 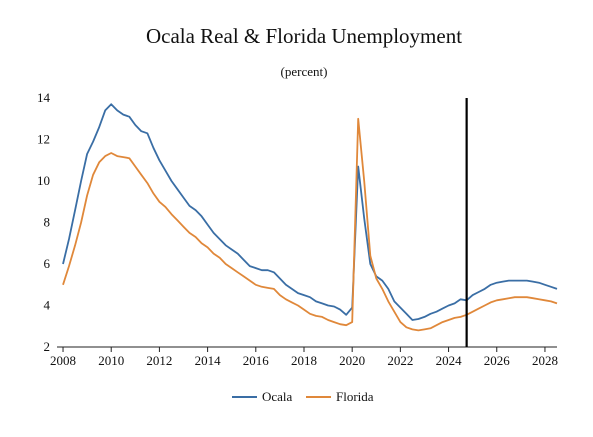 What do you see at coordinates (304, 71) in the screenshot?
I see `chart-subtitle: (percent)` at bounding box center [304, 71].